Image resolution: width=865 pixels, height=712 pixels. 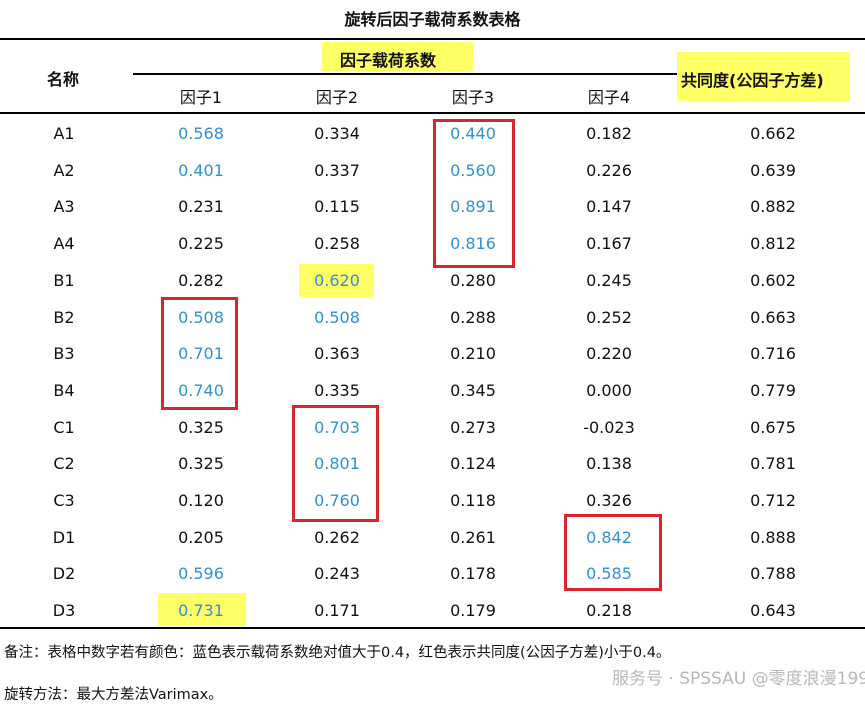 I want to click on table-cell-f2: 0.335, so click(x=337, y=390).